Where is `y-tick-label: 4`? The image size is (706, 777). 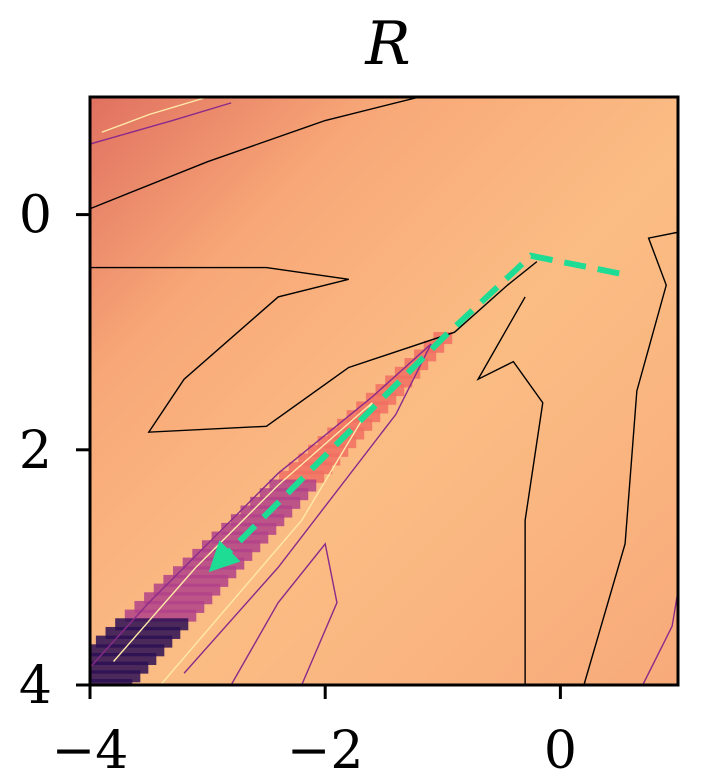 y-tick-label: 4 is located at coordinates (35, 686).